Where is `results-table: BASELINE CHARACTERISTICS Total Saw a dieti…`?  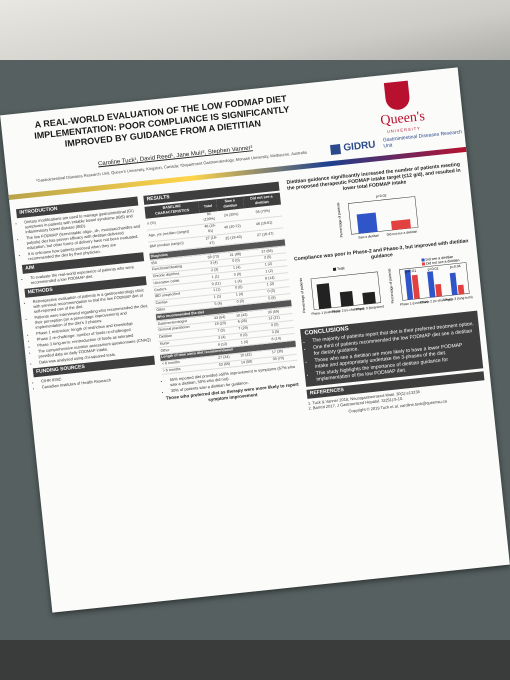
results-table: BASELINE CHARACTERISTICS Total Saw a dieti… is located at coordinates (221, 284).